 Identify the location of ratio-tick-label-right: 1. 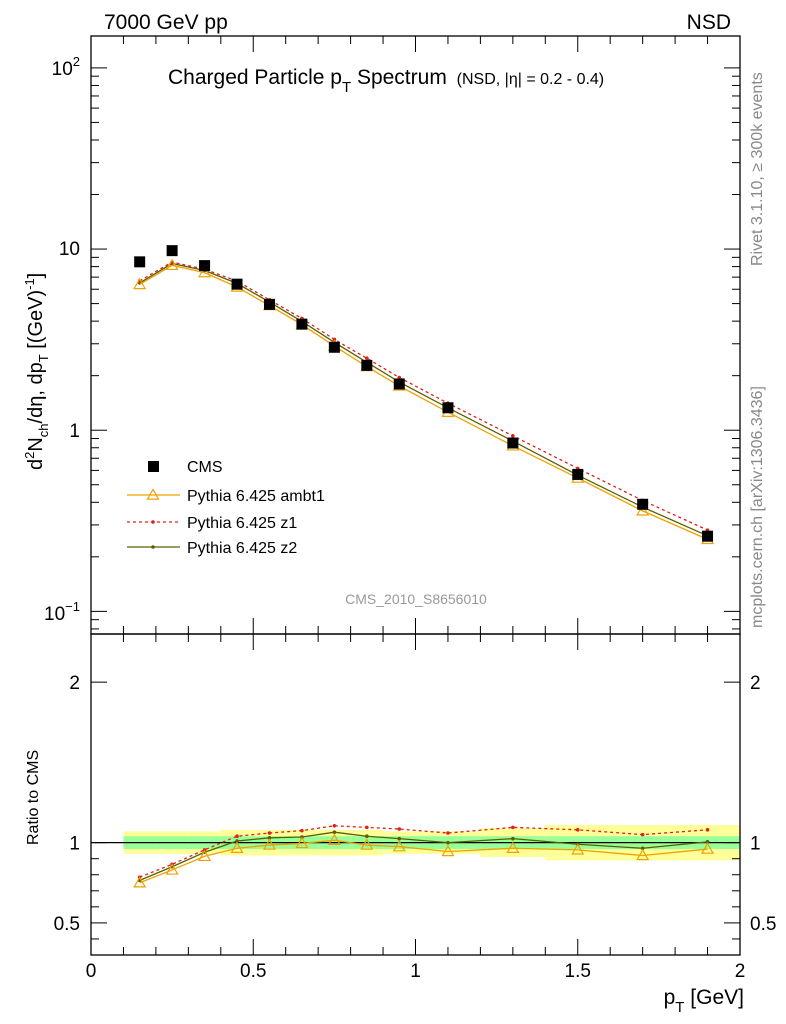
(755, 844).